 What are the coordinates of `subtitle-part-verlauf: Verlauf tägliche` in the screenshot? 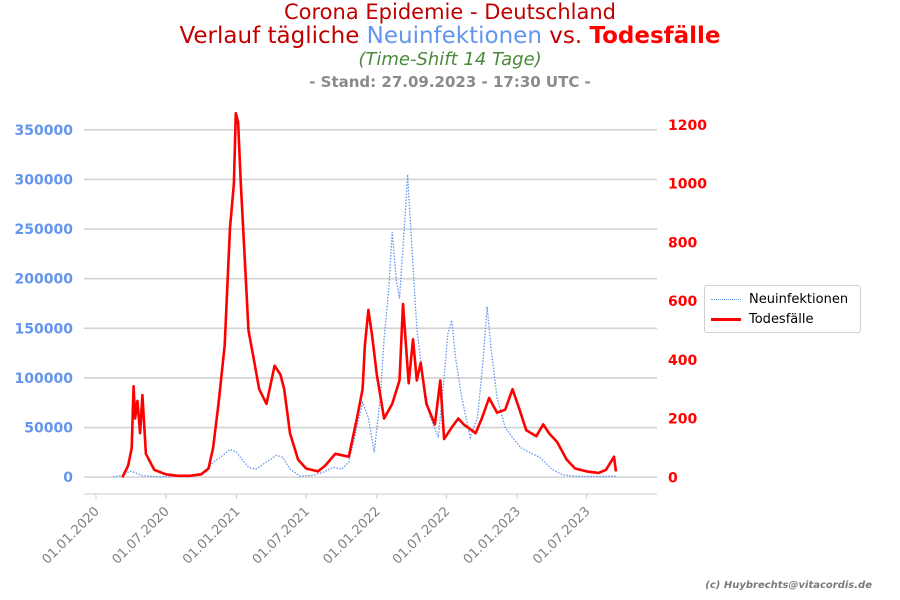 It's located at (273, 36).